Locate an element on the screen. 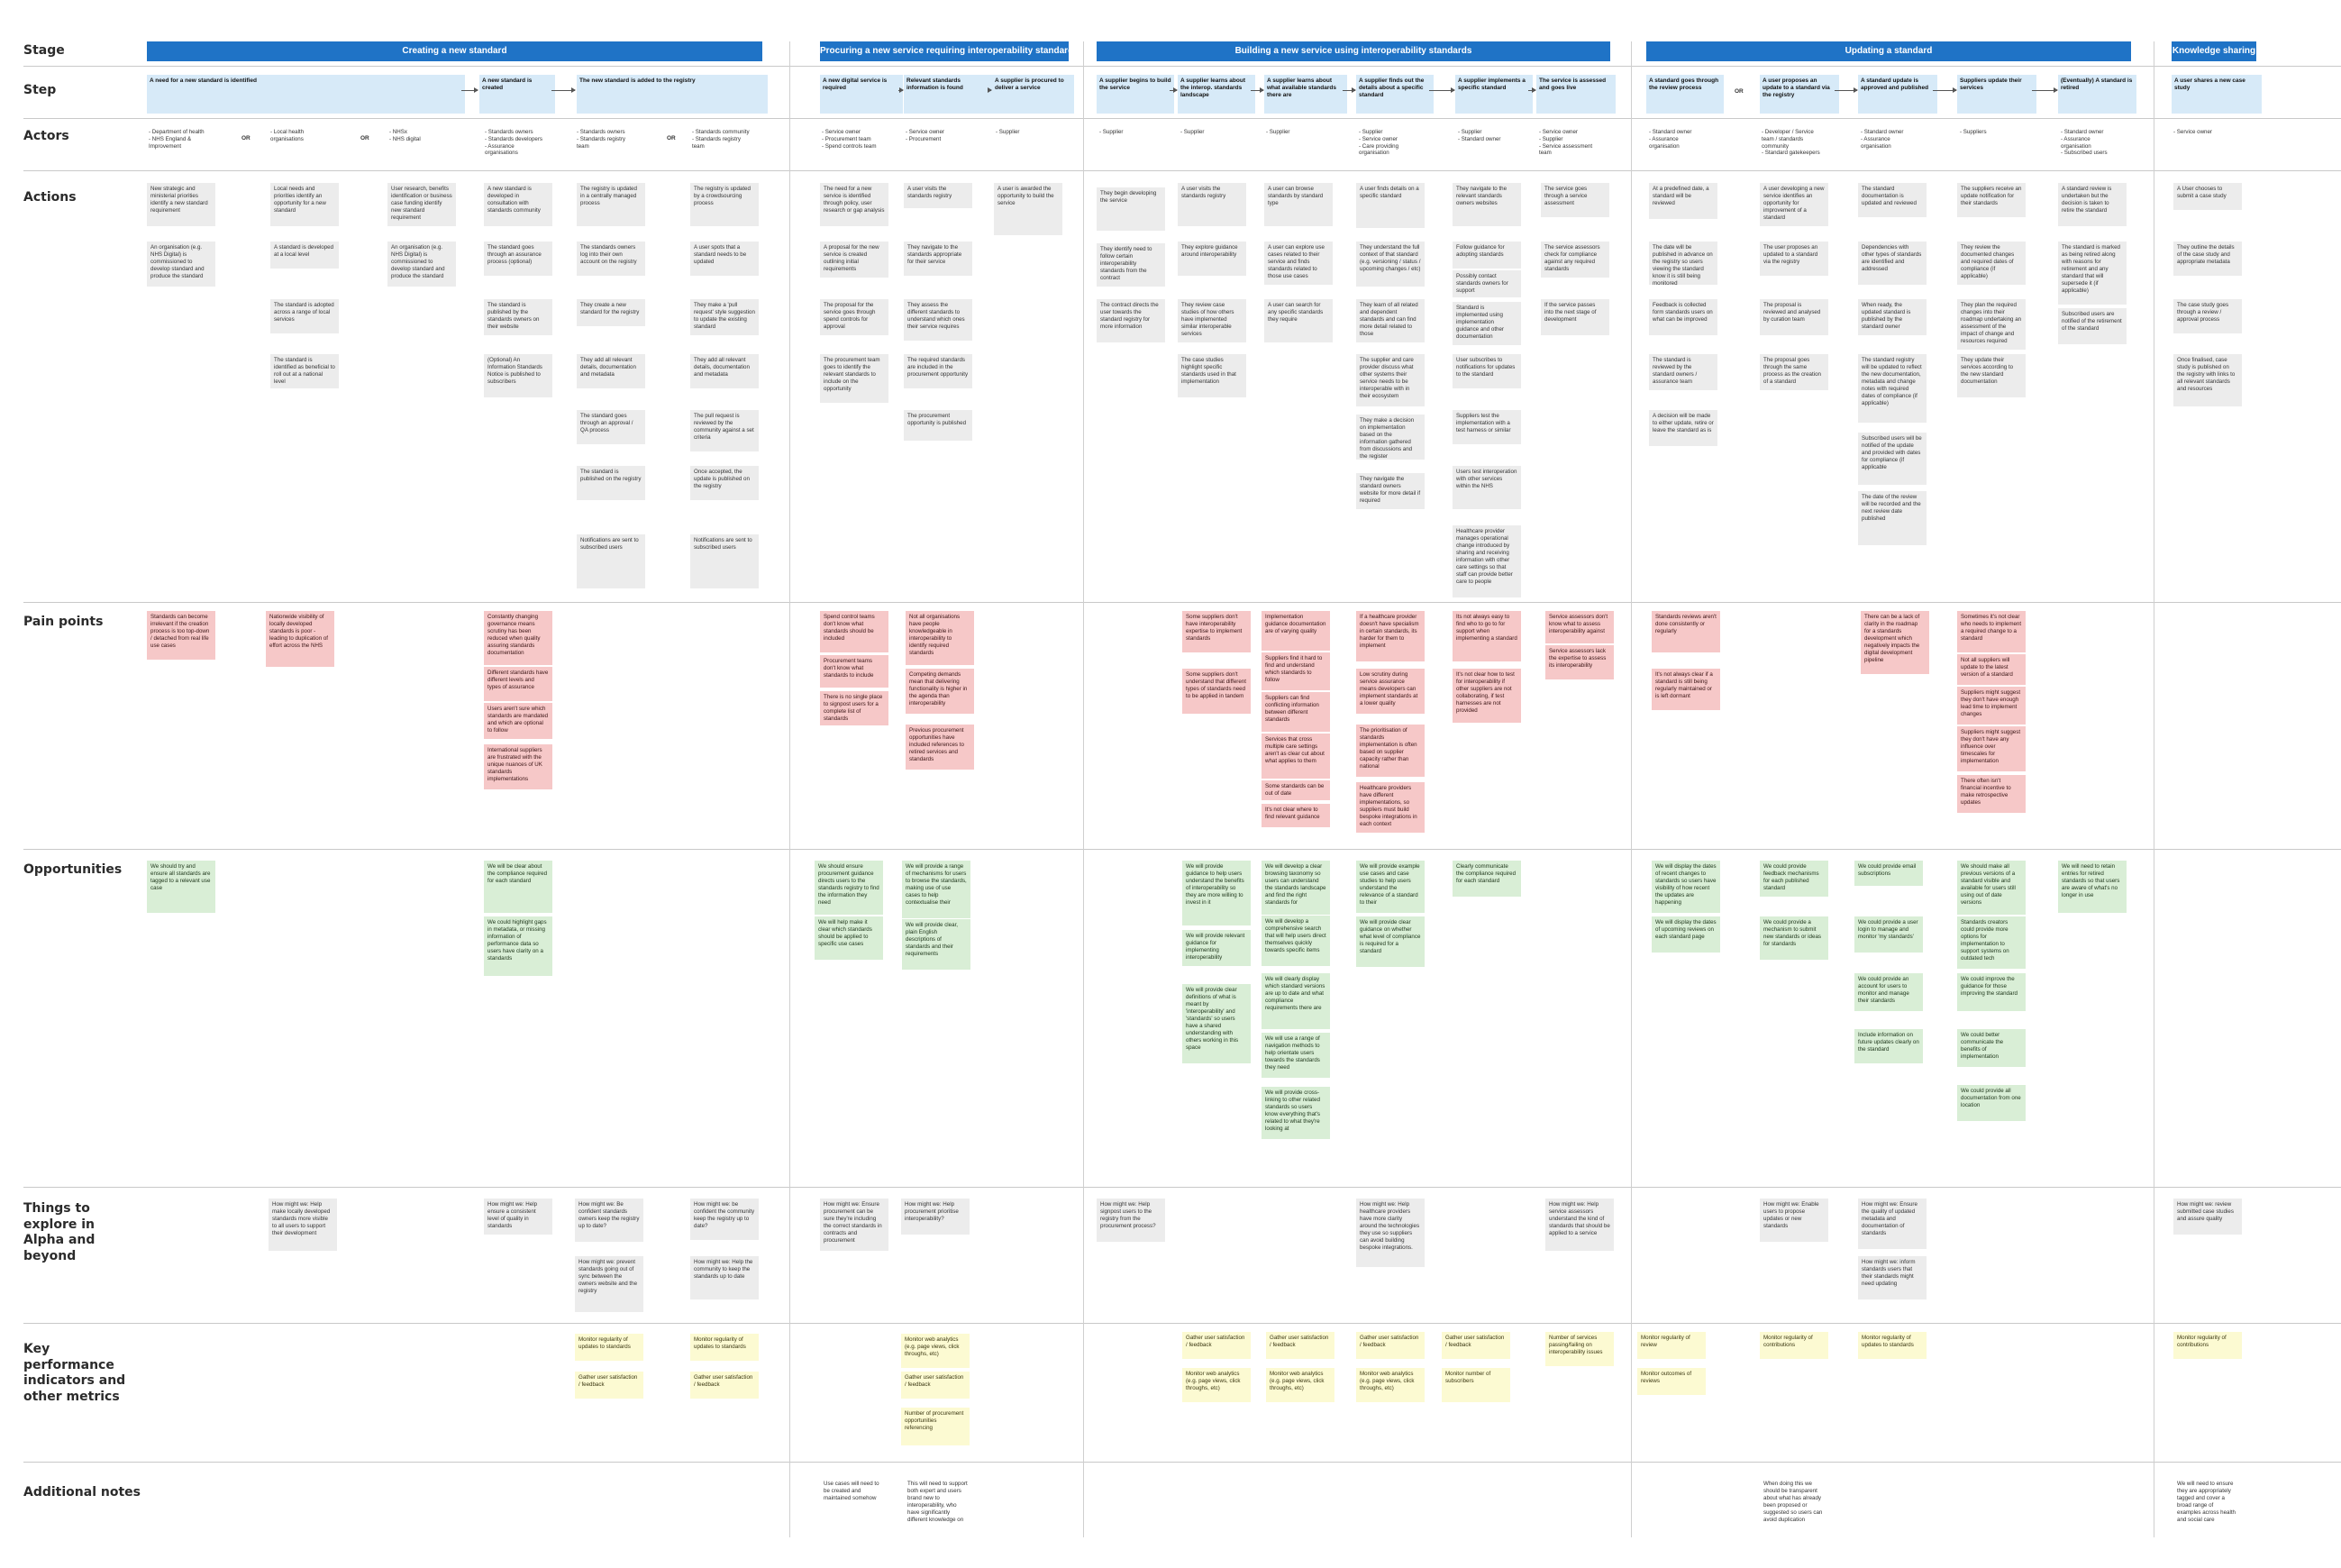 The height and width of the screenshot is (1568, 2341). row-label-step: Step is located at coordinates (40, 90).